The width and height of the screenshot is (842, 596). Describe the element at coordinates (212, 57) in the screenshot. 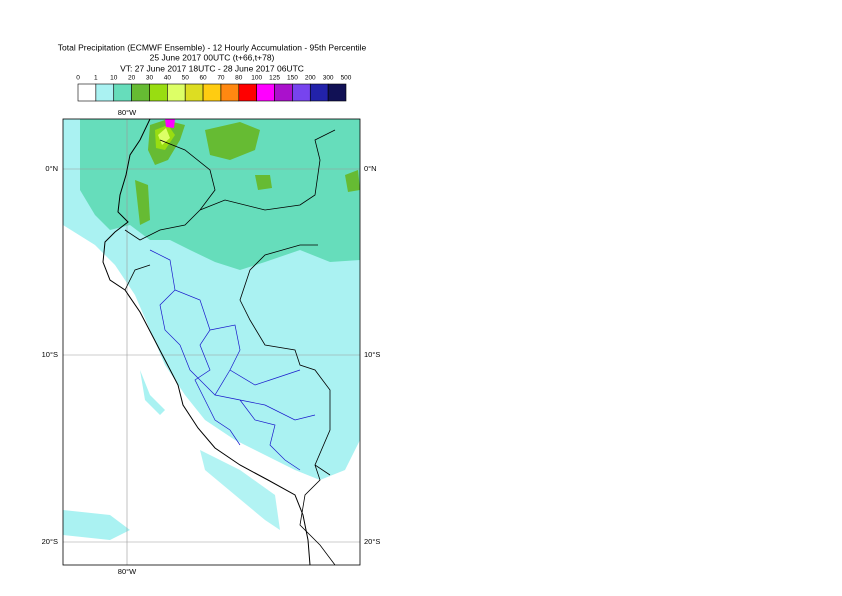

I see `title-line: 25 June 2017 00UTC (t+66,t+78)` at that location.